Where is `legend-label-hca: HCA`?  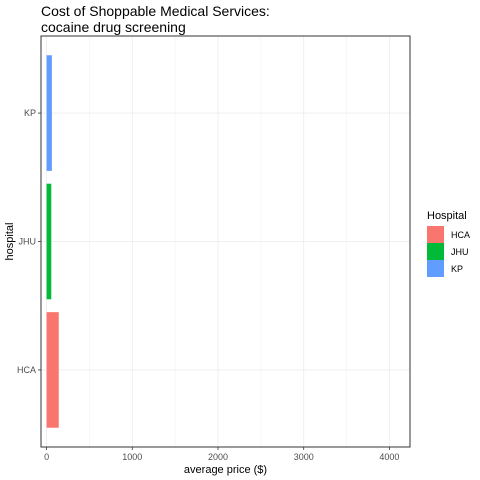
legend-label-hca: HCA is located at coordinates (460, 235).